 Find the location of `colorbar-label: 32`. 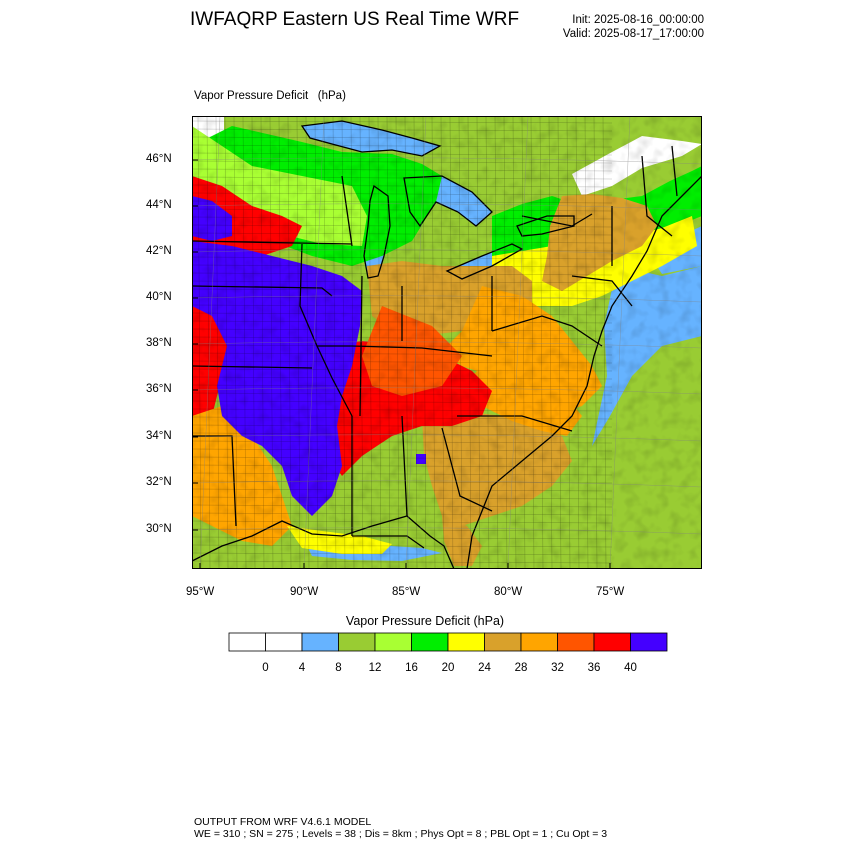

colorbar-label: 32 is located at coordinates (557, 668).